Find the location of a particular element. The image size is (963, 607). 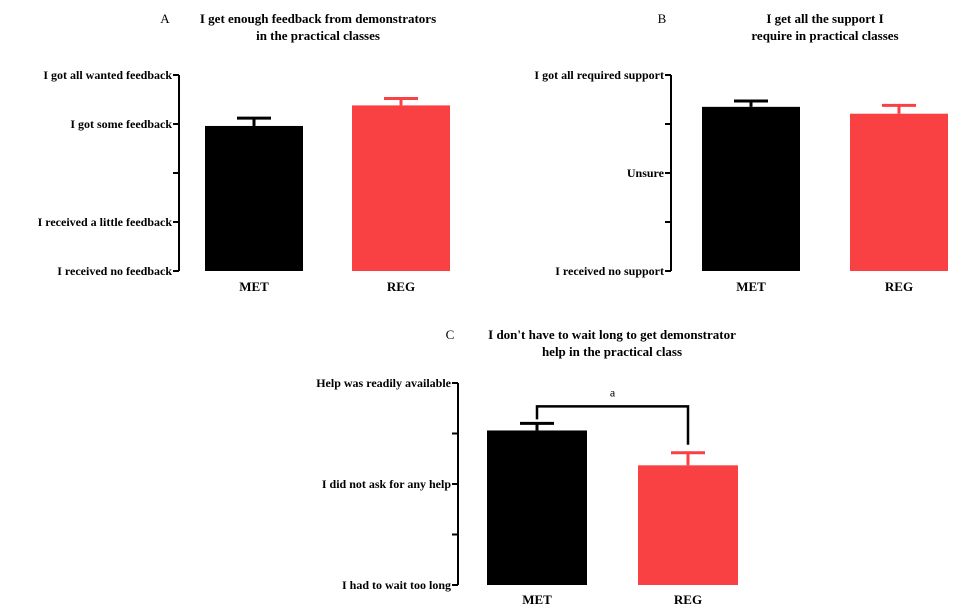

y-tick-label: I received no support is located at coordinates (609, 271).